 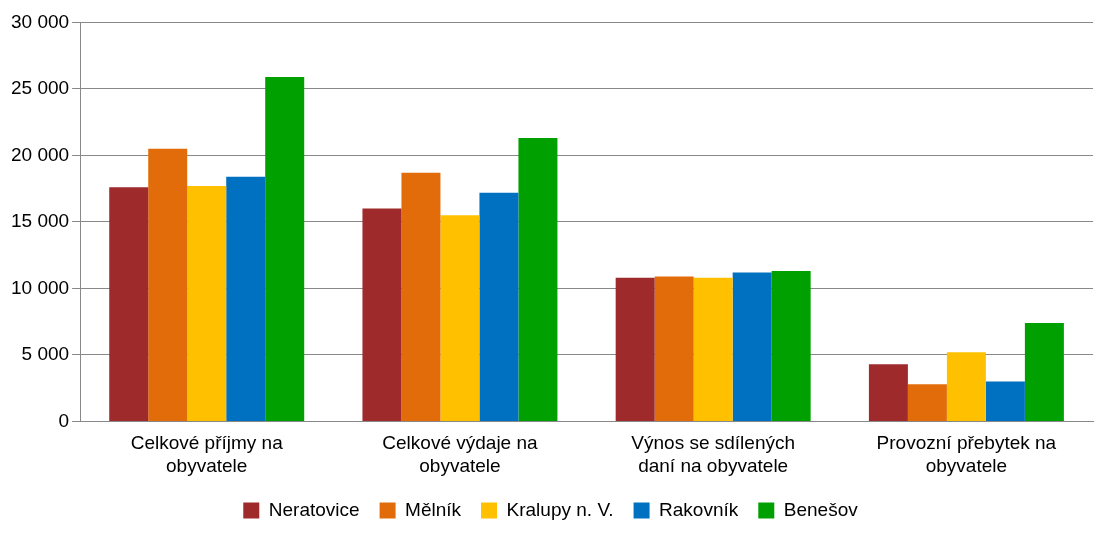 I want to click on x-tick-label: Celkové výdaje na obyvatele, so click(x=460, y=454).